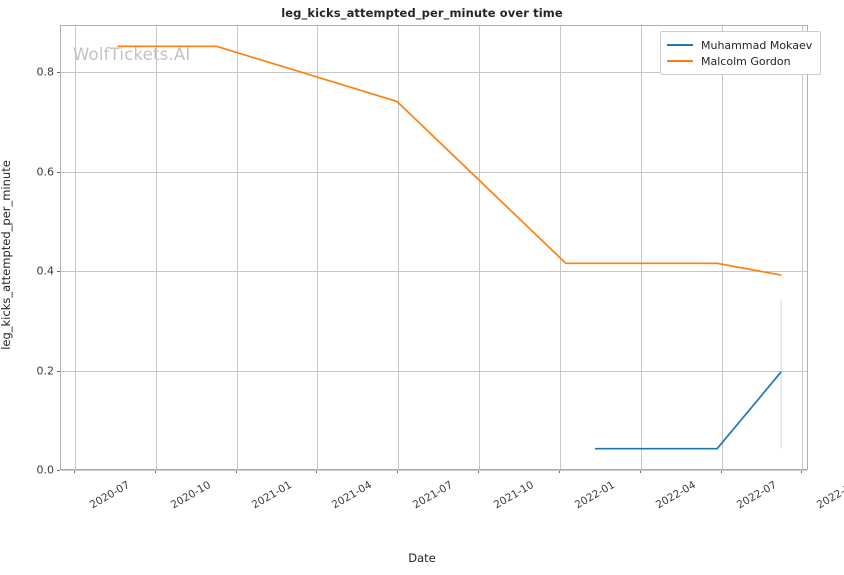 The width and height of the screenshot is (844, 575). I want to click on chart-legend: Muhammad Mokaev Malcolm Gordon, so click(741, 53).